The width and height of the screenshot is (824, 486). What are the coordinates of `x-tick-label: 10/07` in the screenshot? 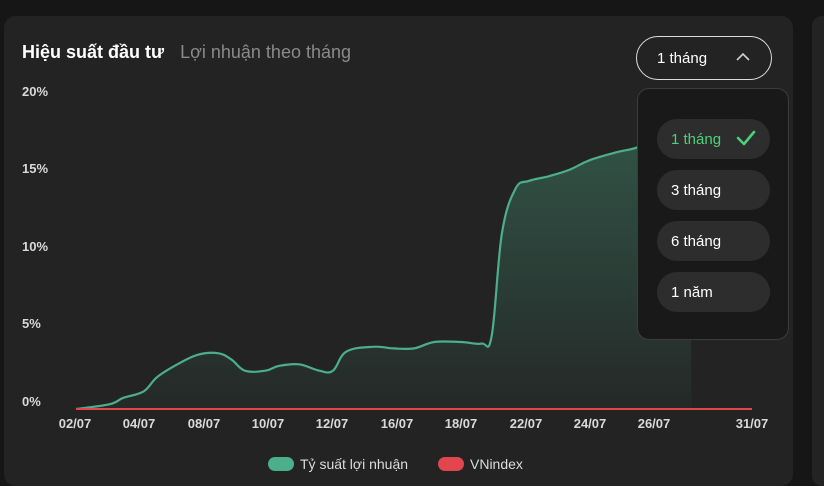 It's located at (268, 423).